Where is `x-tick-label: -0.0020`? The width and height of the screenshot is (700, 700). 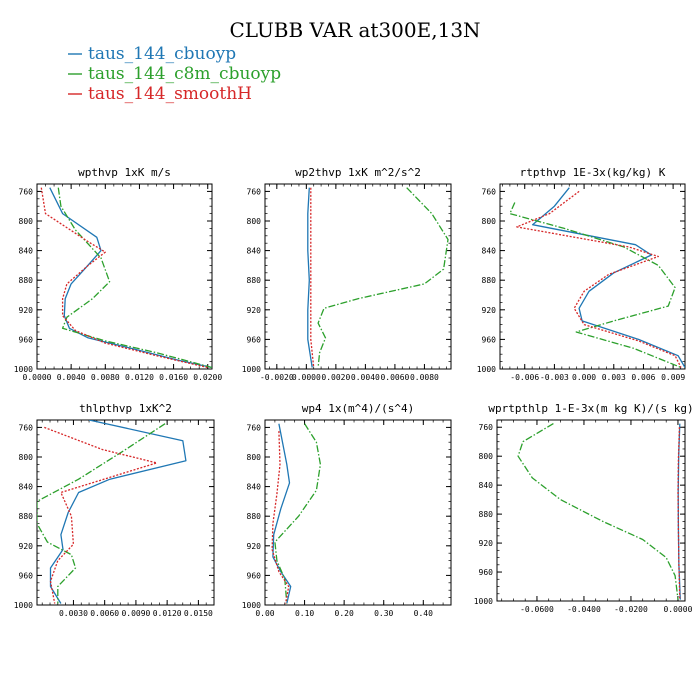
x-tick-label: -0.0020 is located at coordinates (277, 377).